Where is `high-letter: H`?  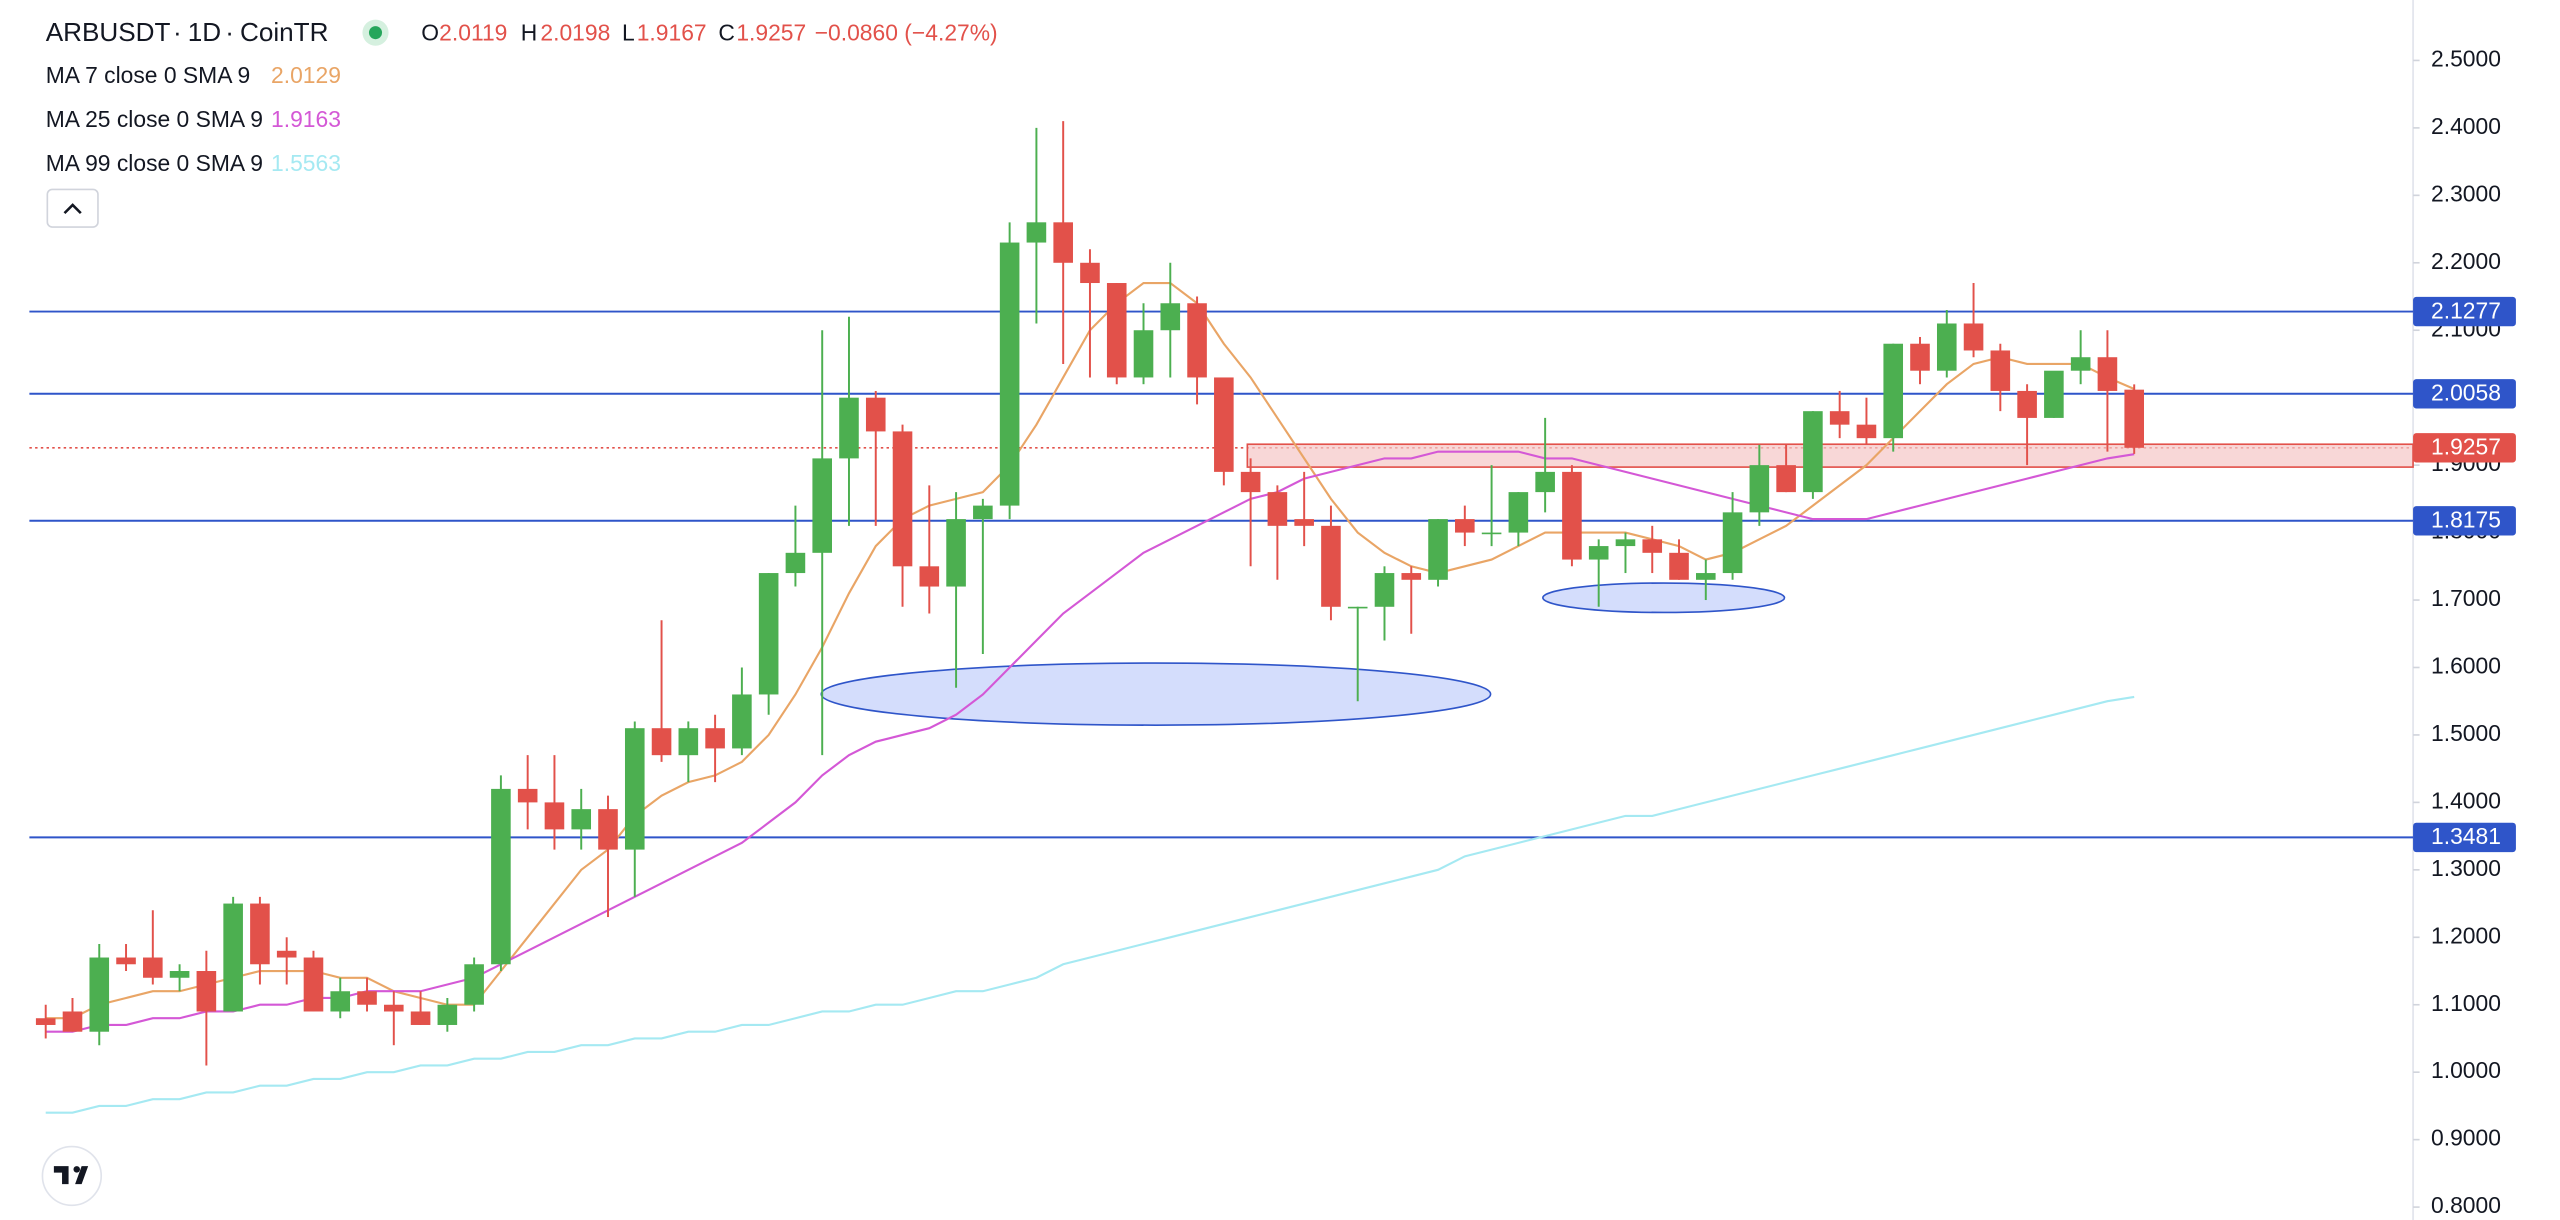 high-letter: H is located at coordinates (529, 32).